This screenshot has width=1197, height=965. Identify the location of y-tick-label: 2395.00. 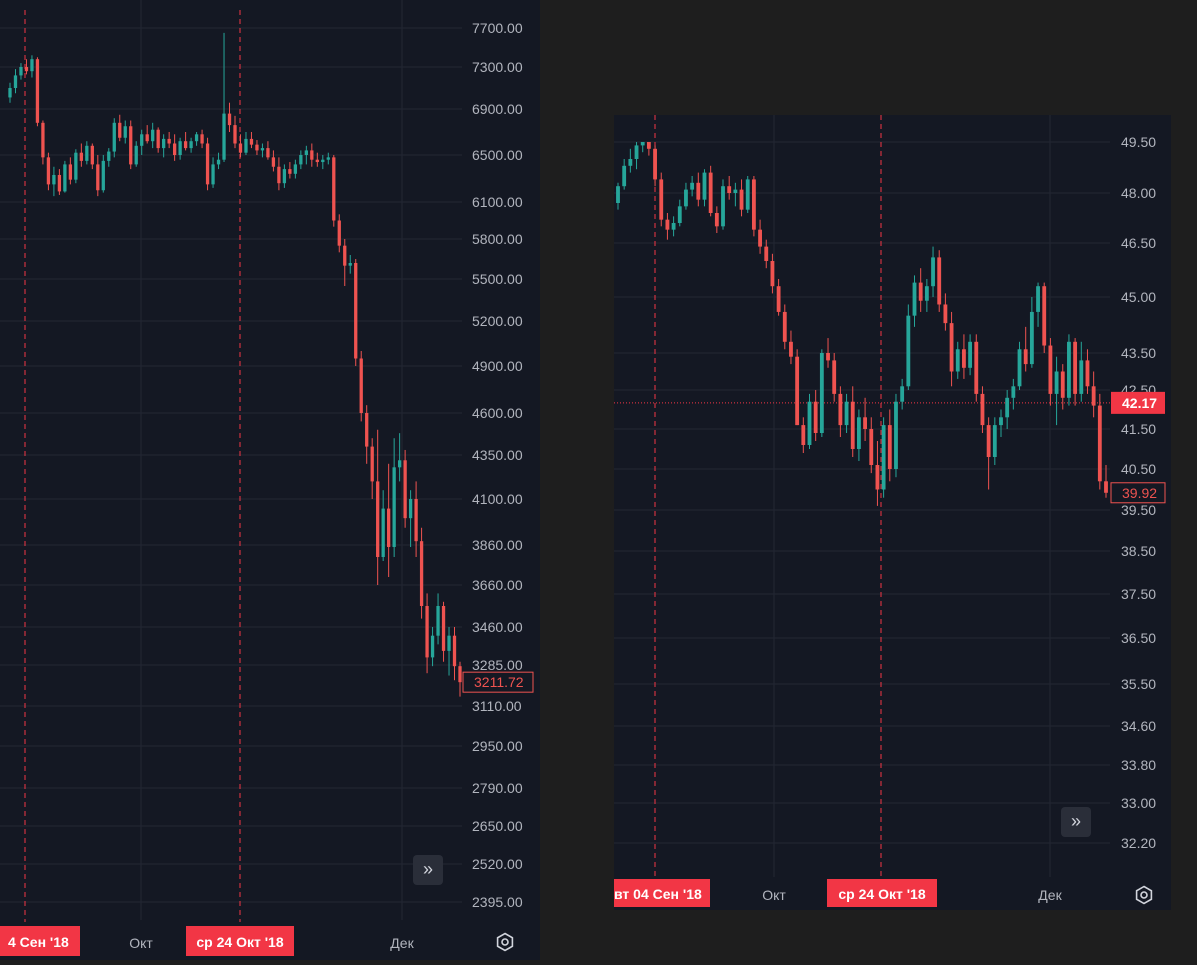
(497, 902).